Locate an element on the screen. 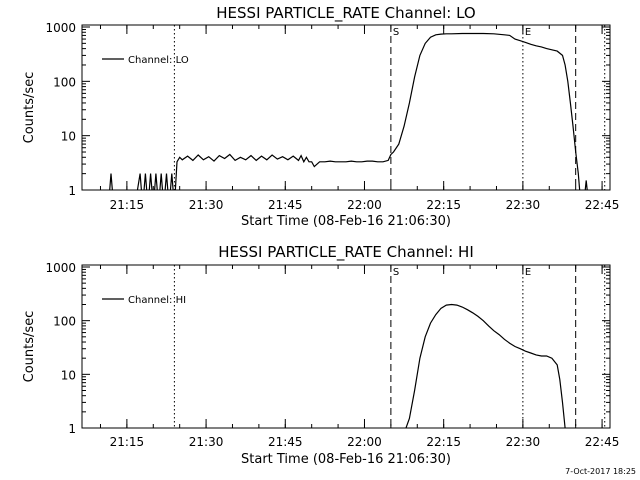  legend-label: Channel: HI is located at coordinates (157, 300).